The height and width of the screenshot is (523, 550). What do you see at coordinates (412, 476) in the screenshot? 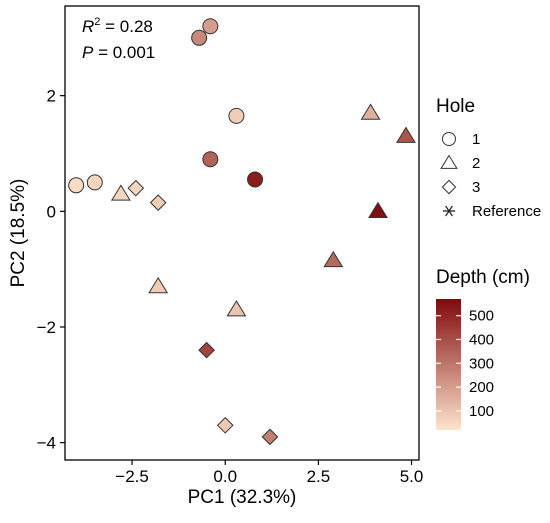
I see `x-tick-label: 5.0` at bounding box center [412, 476].